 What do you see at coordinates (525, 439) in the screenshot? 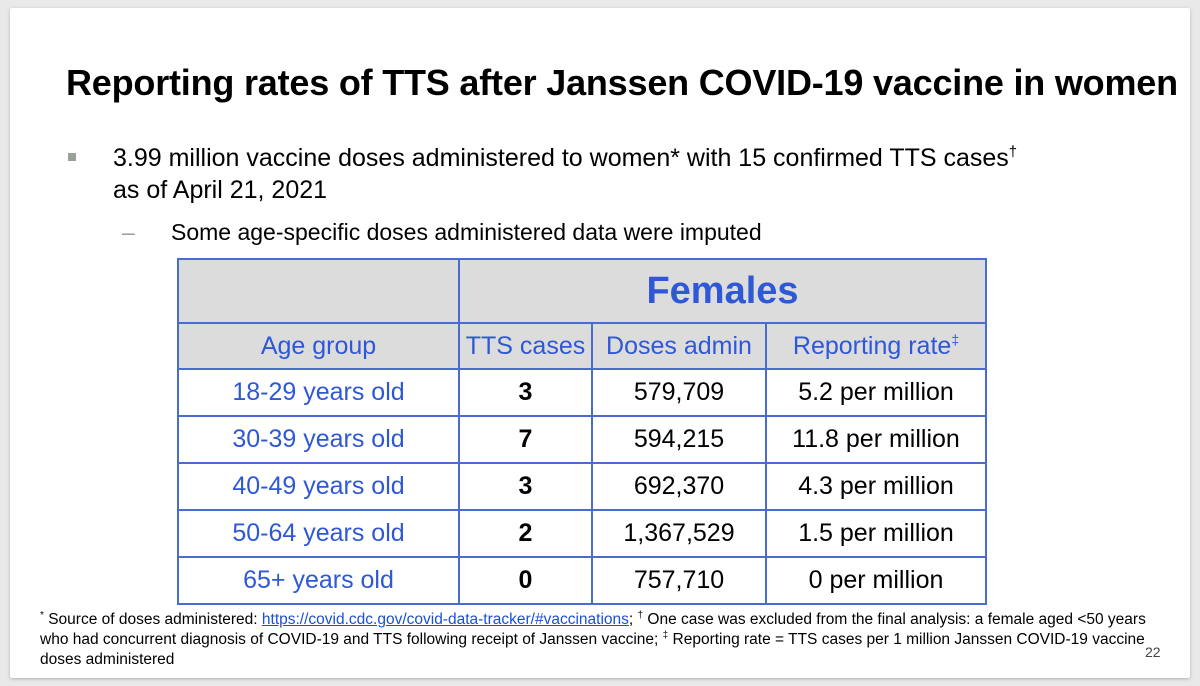
I see `tts-cases-cell: 7` at bounding box center [525, 439].